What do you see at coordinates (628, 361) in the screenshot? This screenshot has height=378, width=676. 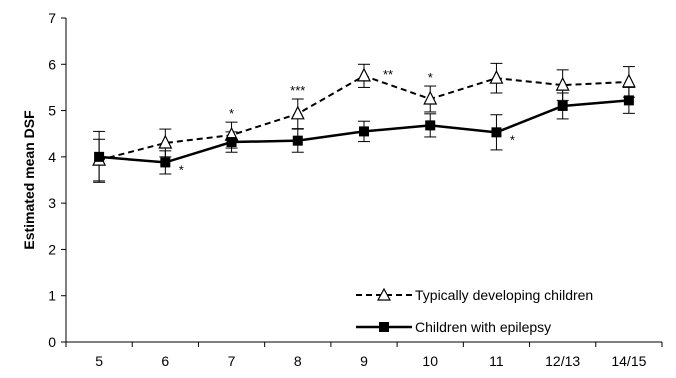 I see `x-tick-label: 14/15` at bounding box center [628, 361].